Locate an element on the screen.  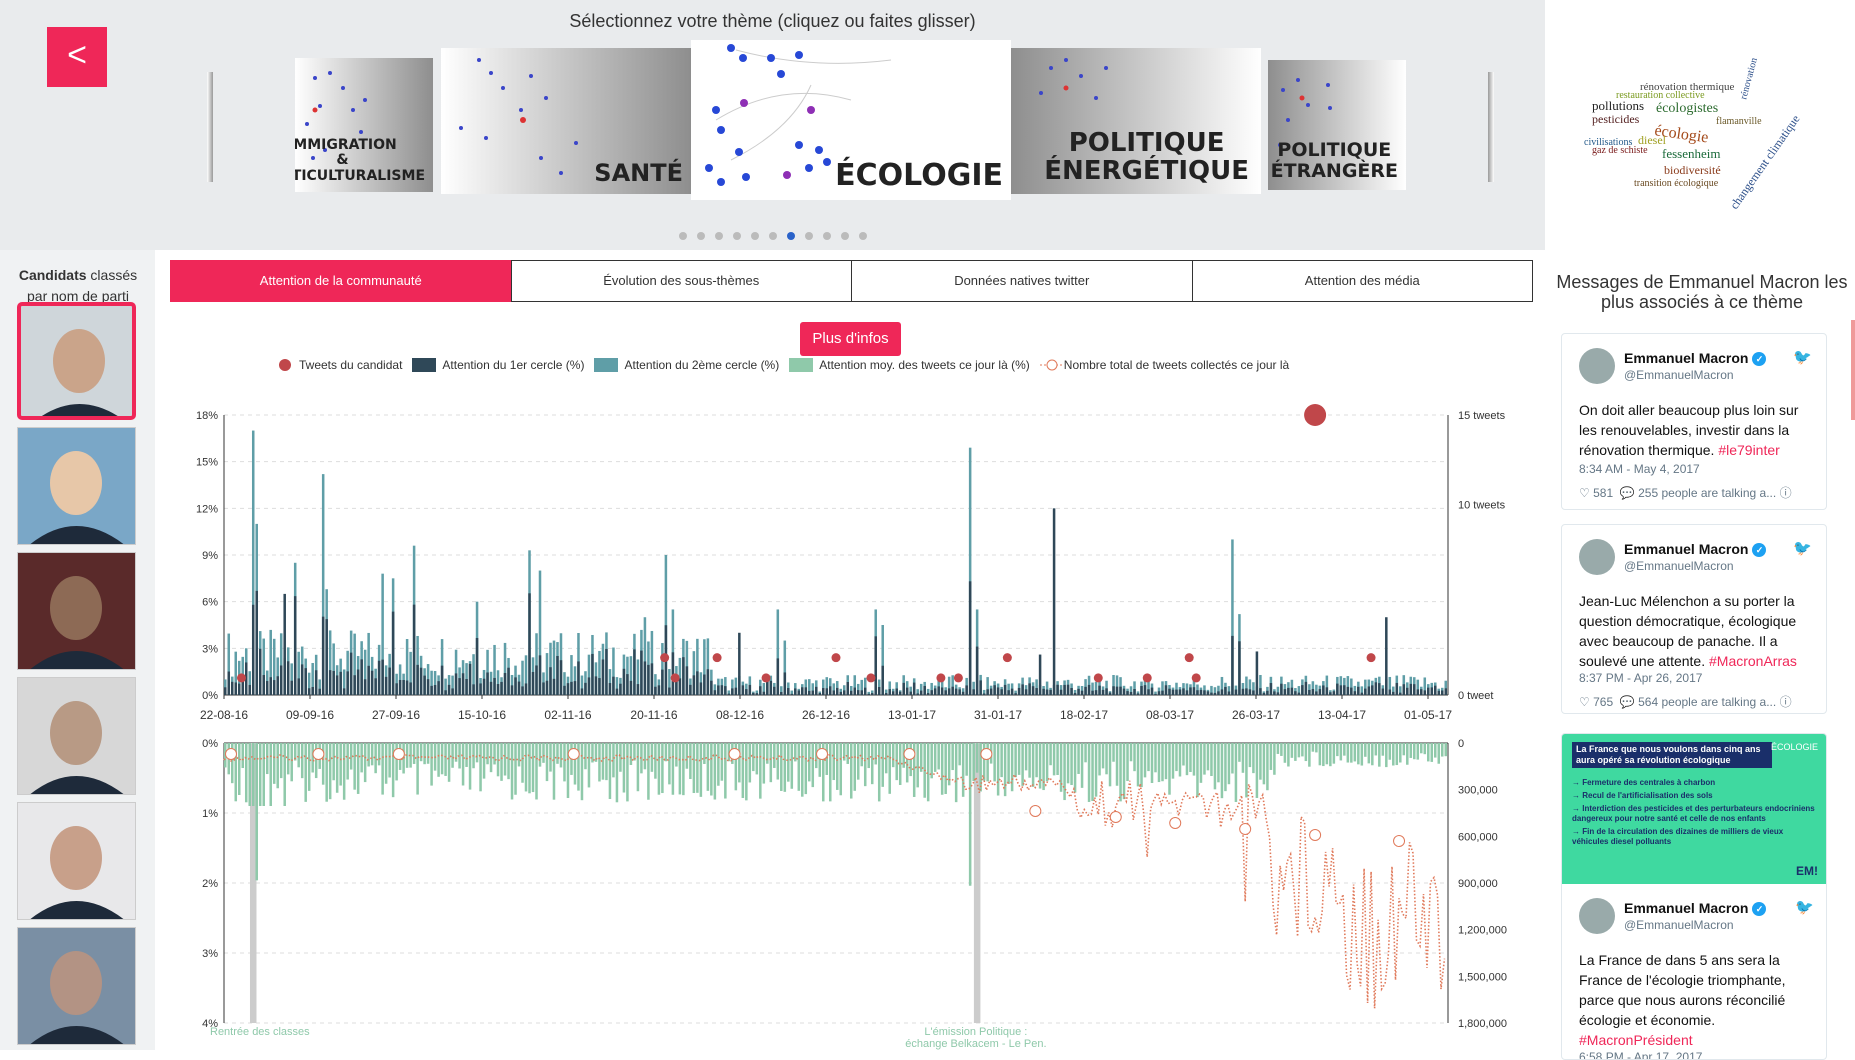
back-button: < is located at coordinates (77, 57).